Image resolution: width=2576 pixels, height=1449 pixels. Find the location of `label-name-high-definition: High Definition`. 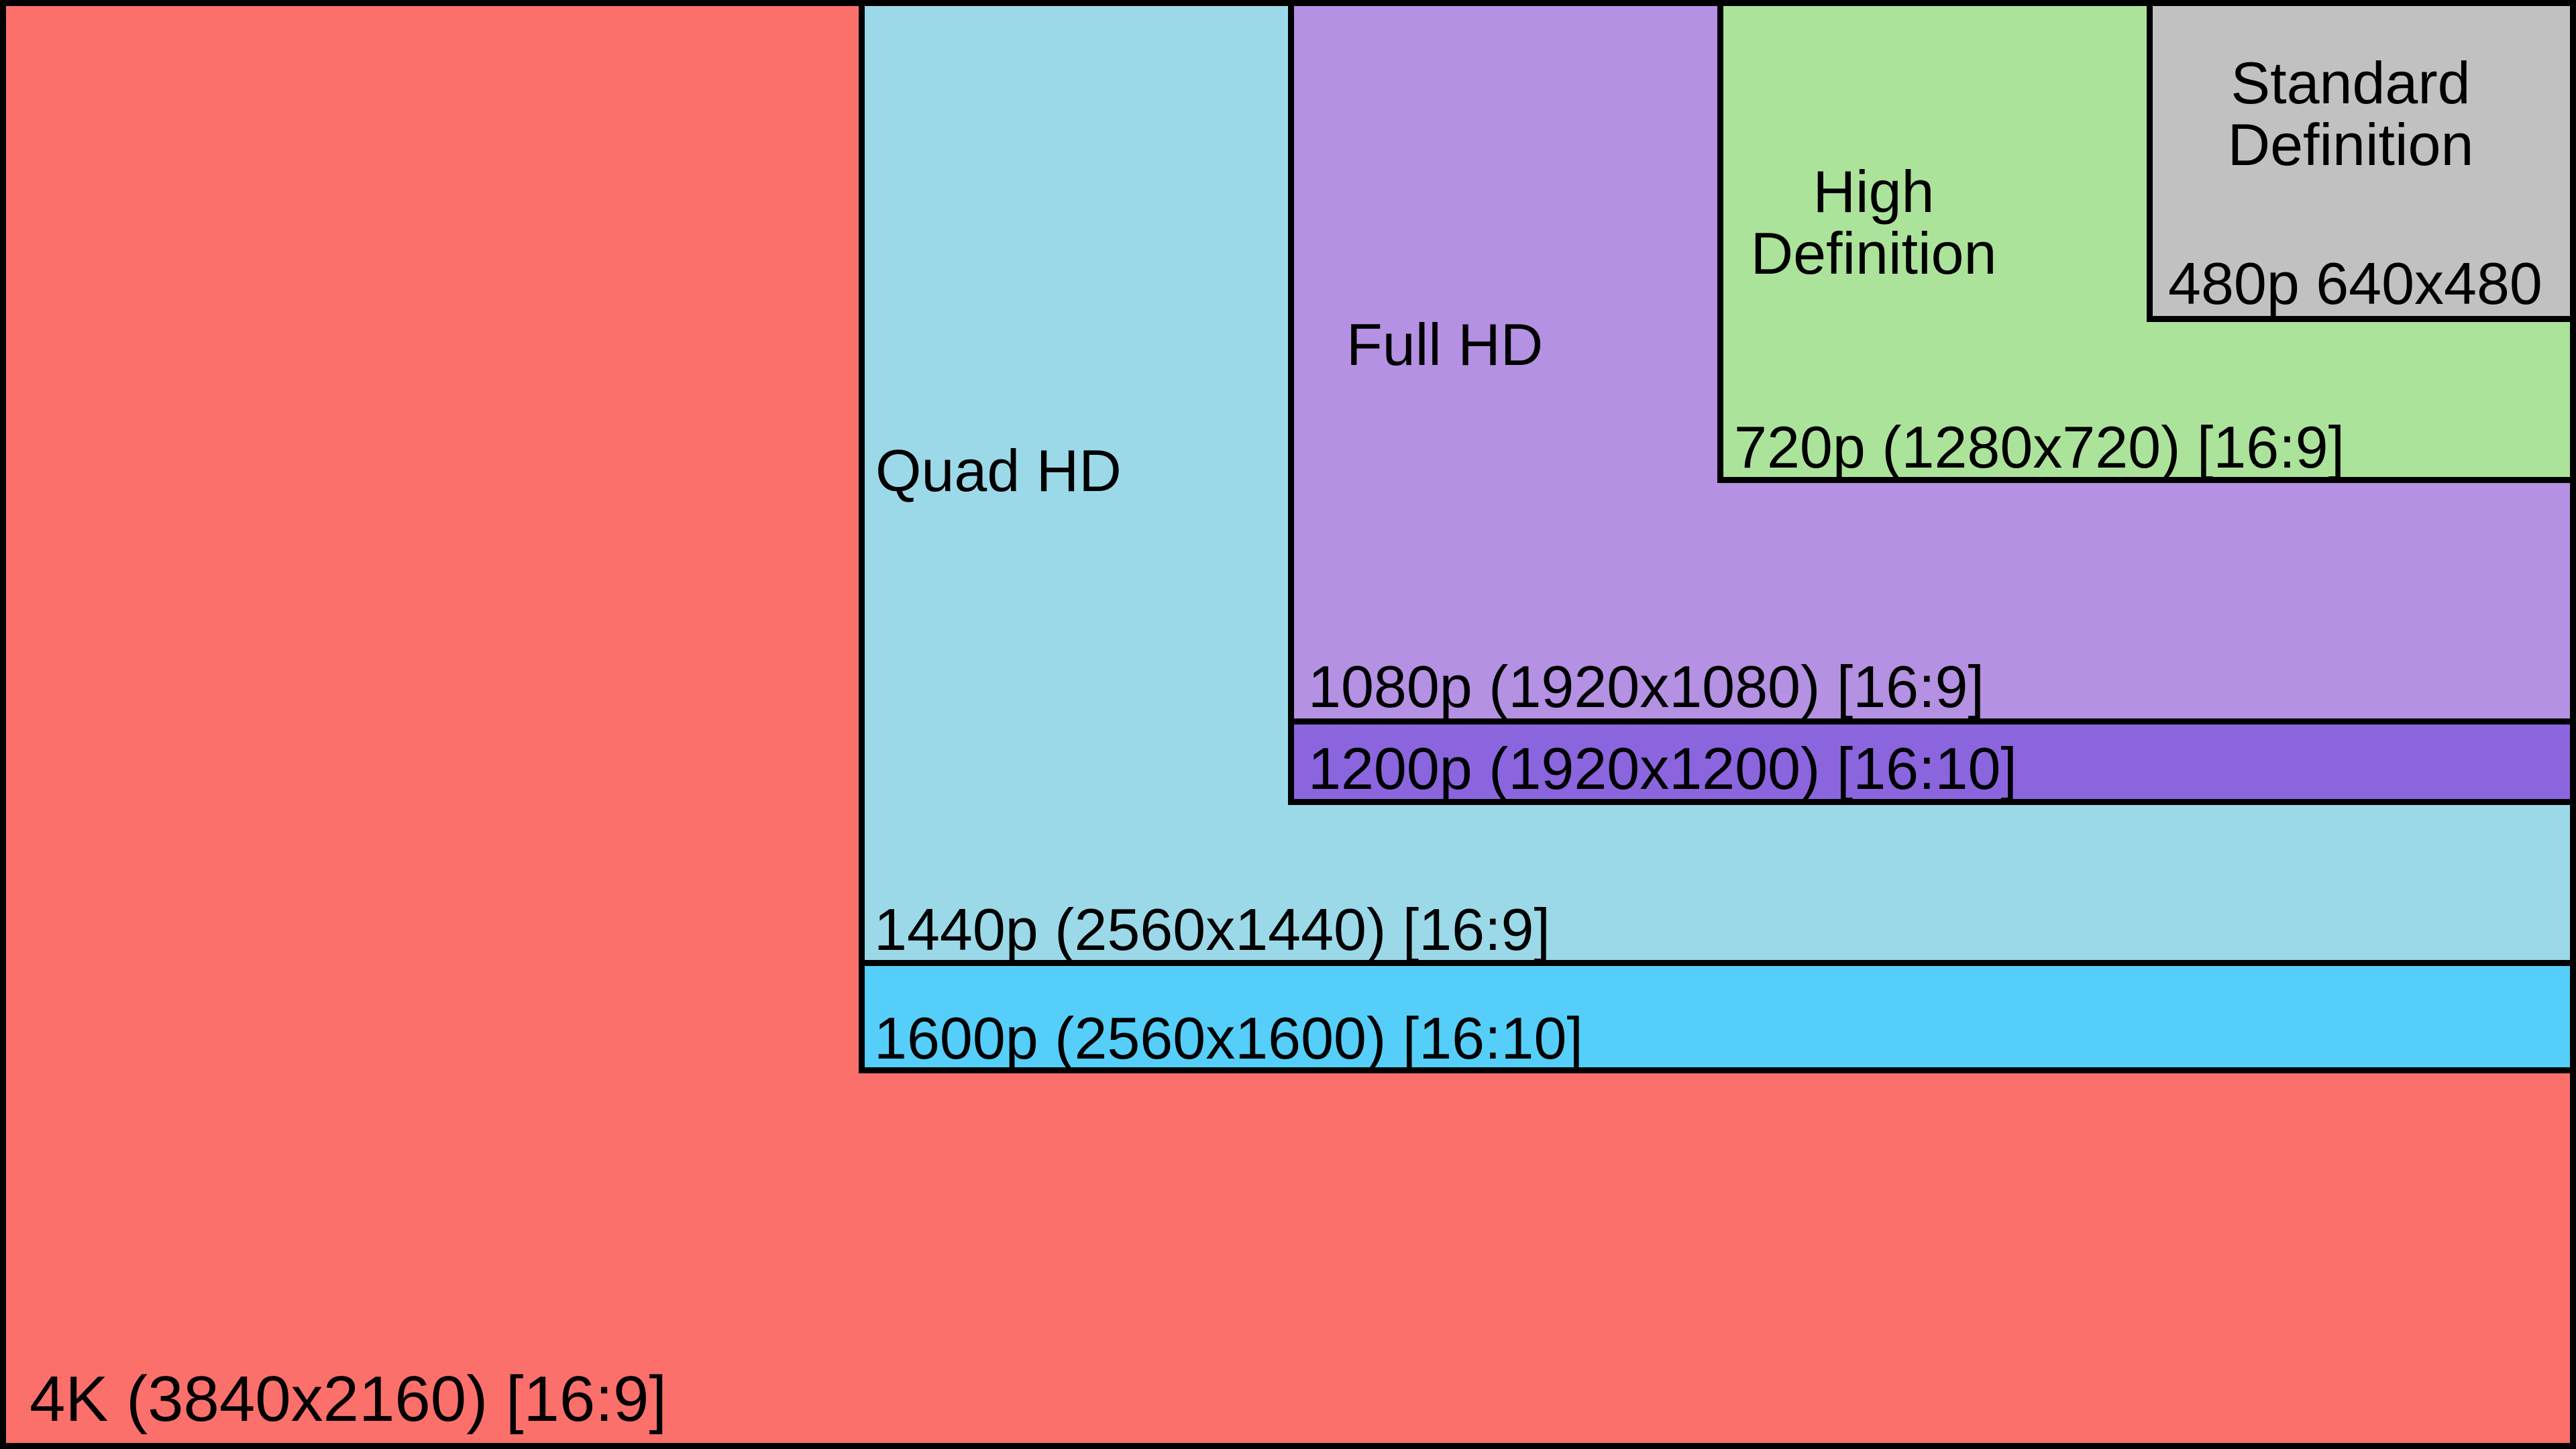

label-name-high-definition: High Definition is located at coordinates (1873, 222).